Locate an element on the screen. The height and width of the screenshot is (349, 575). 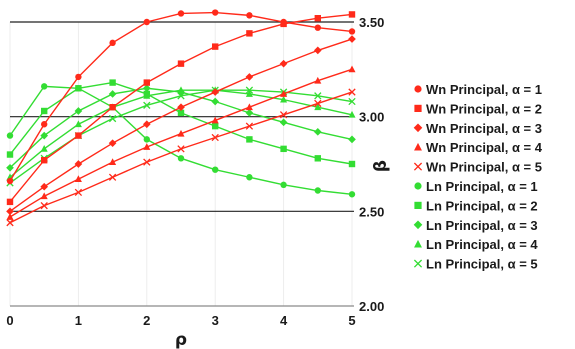
legend-entry: Ln Principal, α = 2 is located at coordinates (476, 205).